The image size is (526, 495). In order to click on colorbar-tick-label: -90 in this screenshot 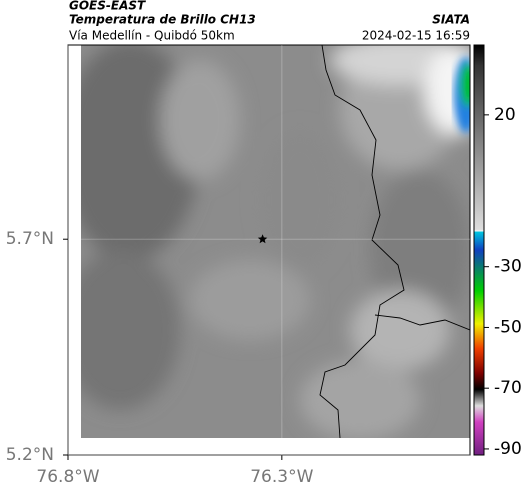, I will do `click(508, 449)`.